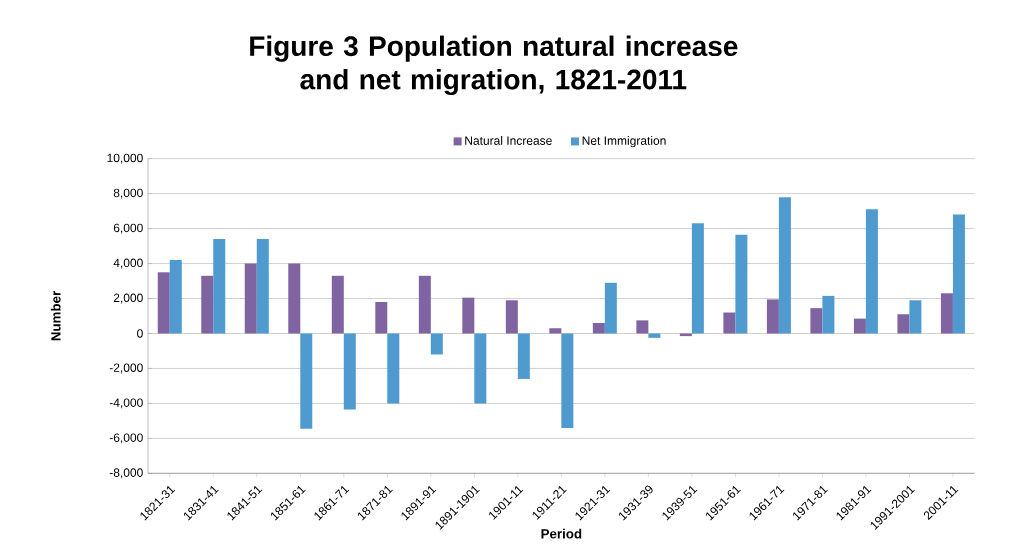 The height and width of the screenshot is (555, 1012). What do you see at coordinates (140, 333) in the screenshot?
I see `y-tick-label: 0` at bounding box center [140, 333].